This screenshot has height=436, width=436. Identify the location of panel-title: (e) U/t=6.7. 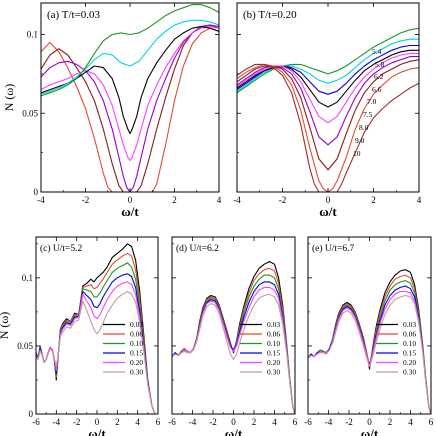
(333, 248).